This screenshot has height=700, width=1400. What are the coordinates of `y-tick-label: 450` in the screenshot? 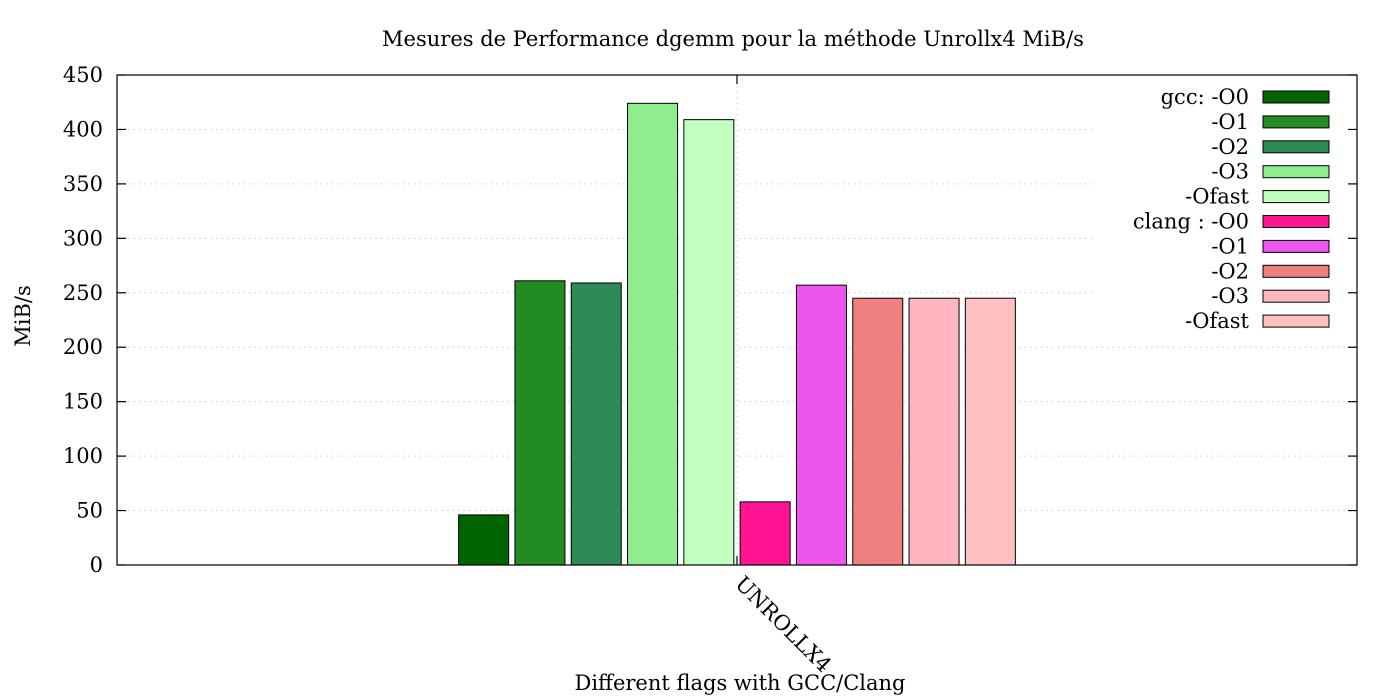 It's located at (83, 75).